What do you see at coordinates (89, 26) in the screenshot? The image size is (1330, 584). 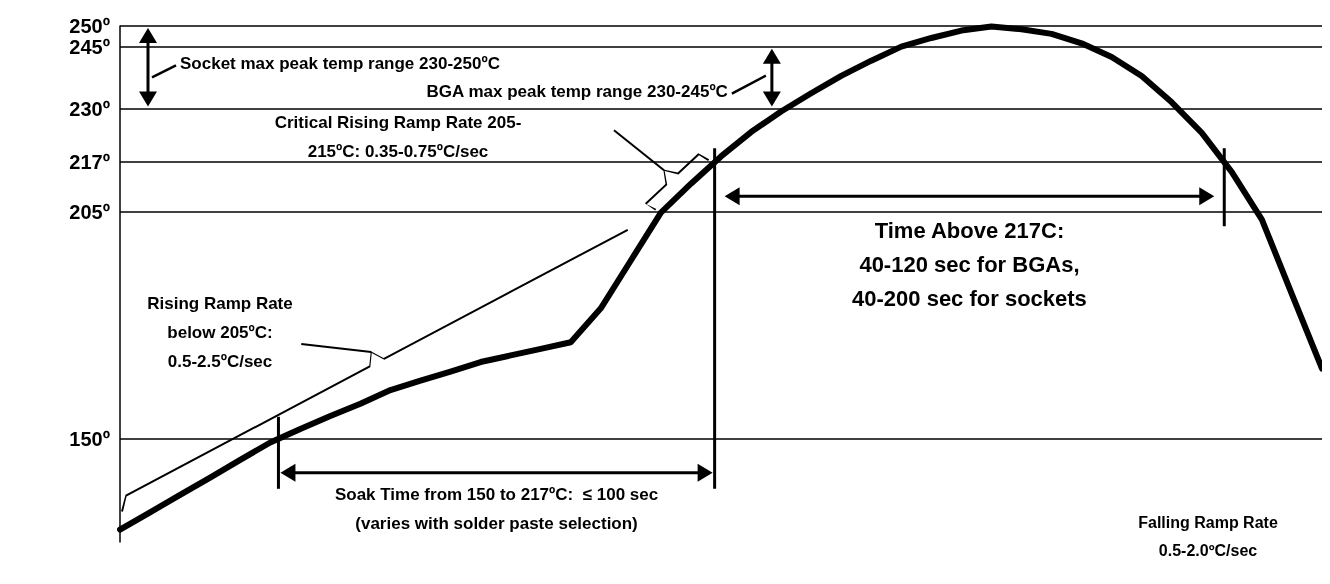 I see `y-tick-label: 250º` at bounding box center [89, 26].